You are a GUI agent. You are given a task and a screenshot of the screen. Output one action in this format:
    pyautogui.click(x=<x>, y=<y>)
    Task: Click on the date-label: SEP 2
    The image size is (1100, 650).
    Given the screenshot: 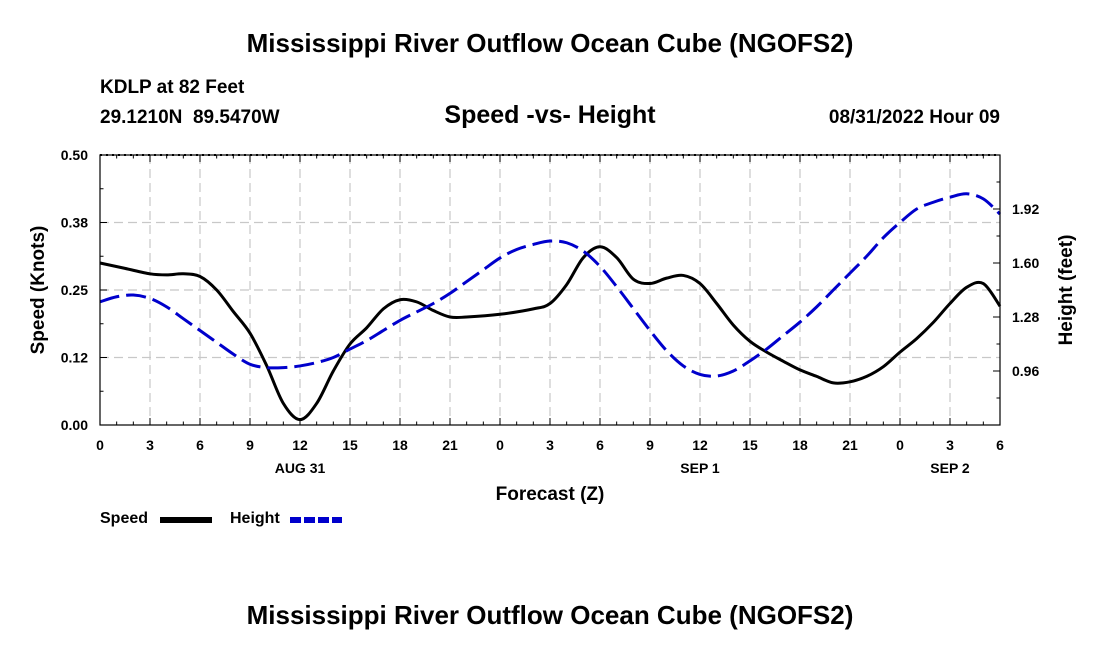 What is the action you would take?
    pyautogui.click(x=950, y=468)
    